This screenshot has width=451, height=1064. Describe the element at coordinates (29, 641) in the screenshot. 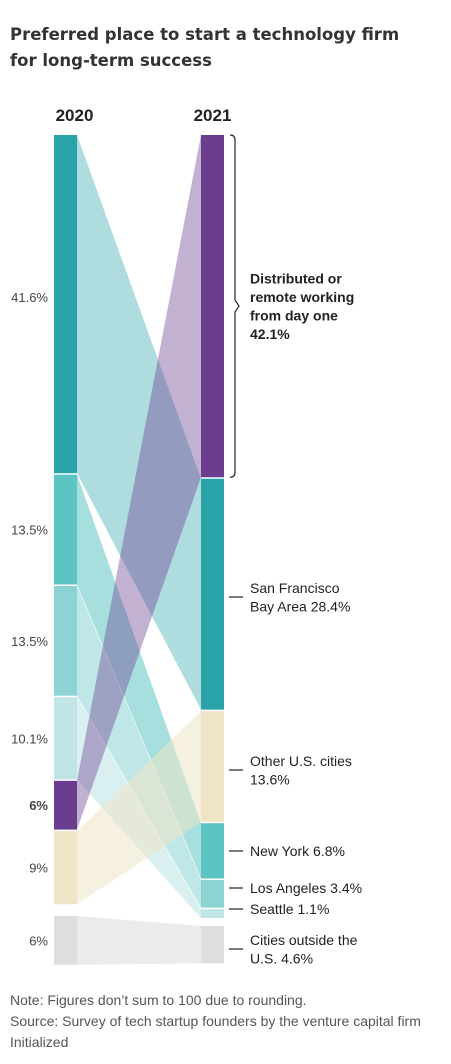

I see `label-2020-la: 13.5%` at that location.